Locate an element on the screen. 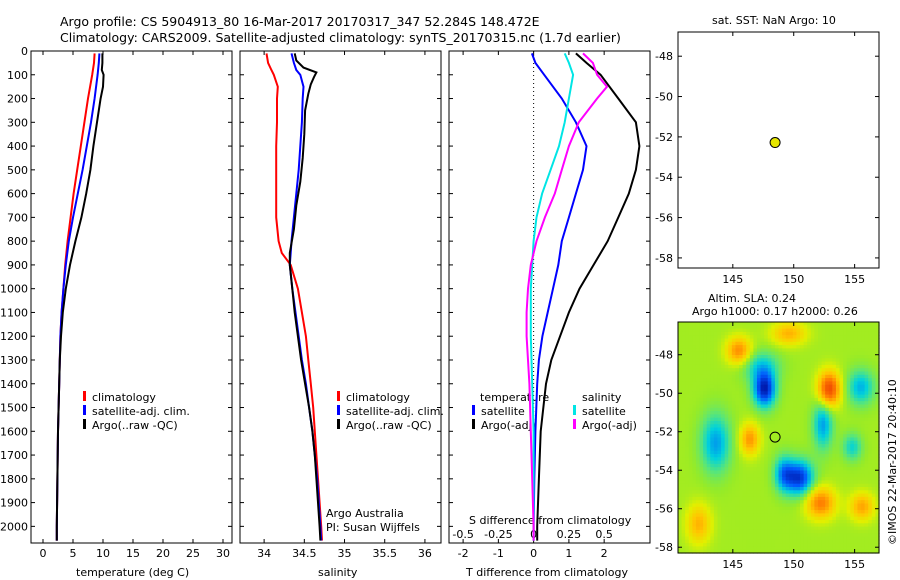 Image resolution: width=900 pixels, height=580 pixels. x-tick-label: 20 is located at coordinates (163, 553).